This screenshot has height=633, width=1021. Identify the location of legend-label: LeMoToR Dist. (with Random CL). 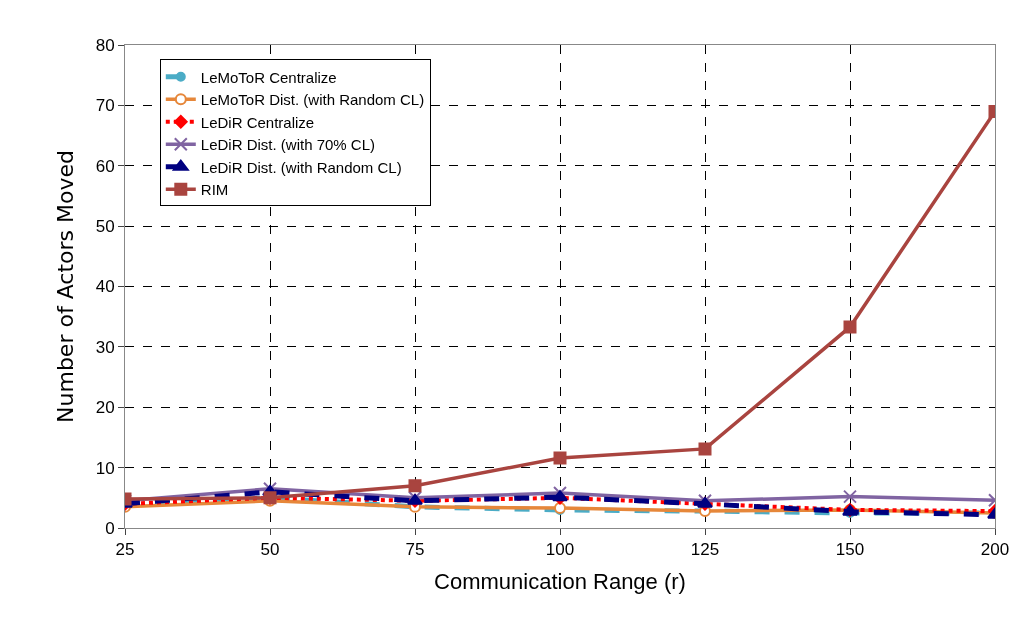
(312, 100).